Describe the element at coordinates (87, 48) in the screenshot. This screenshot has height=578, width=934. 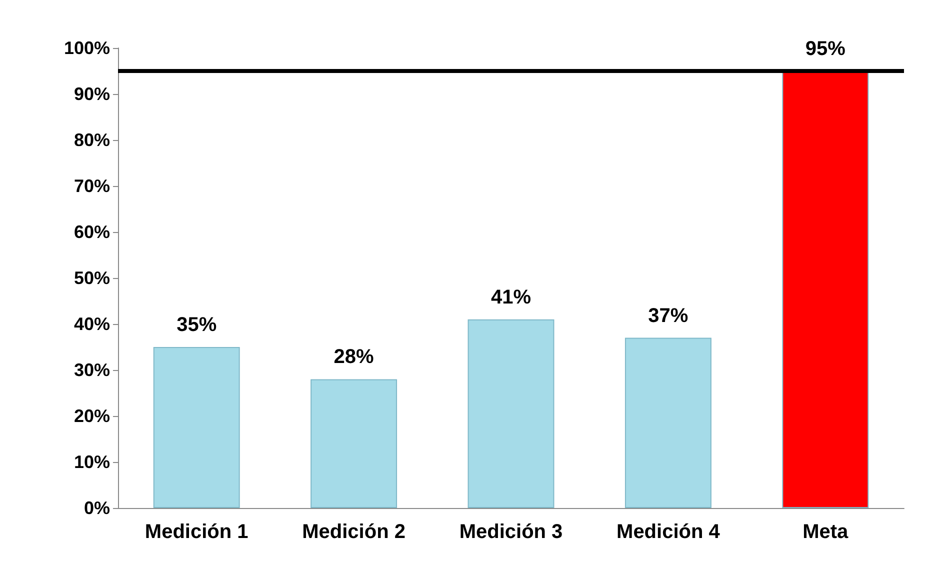
I see `y-tick-label: 100%` at that location.